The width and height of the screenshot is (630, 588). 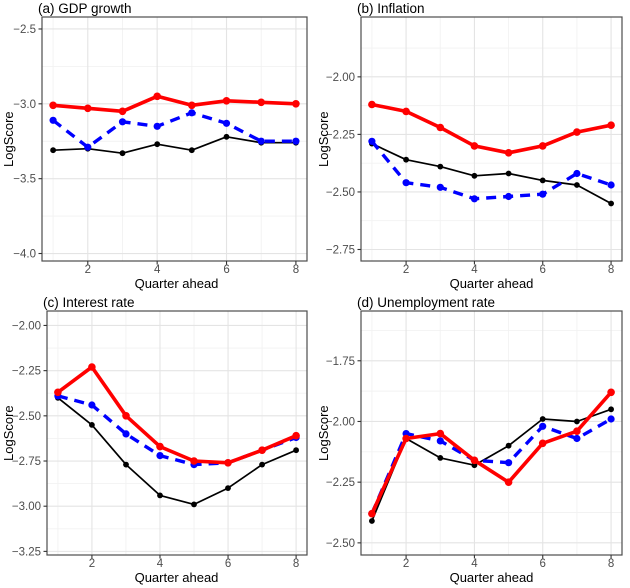 What do you see at coordinates (8, 433) in the screenshot?
I see `panel-c-y-axis-title: LogScore` at bounding box center [8, 433].